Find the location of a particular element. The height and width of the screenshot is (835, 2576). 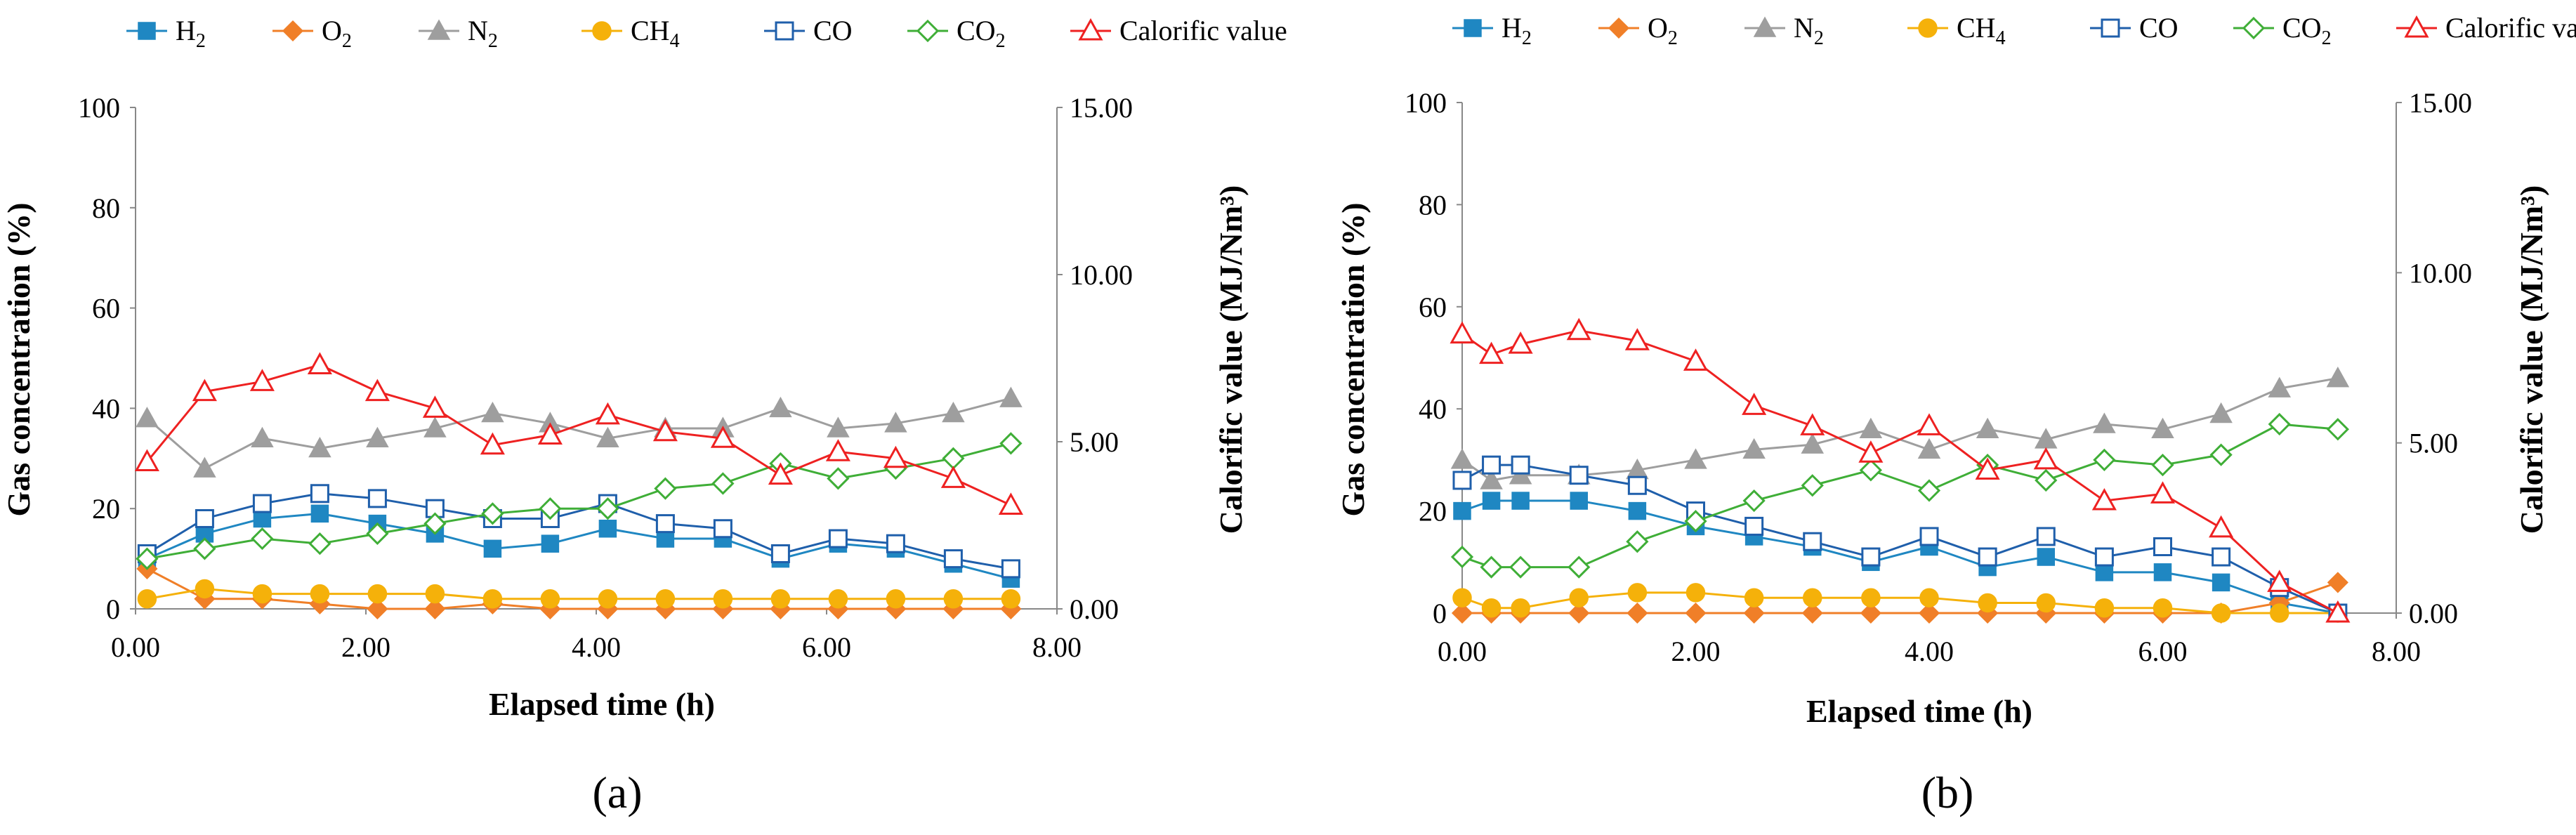

series-n2 is located at coordinates (579, 432).